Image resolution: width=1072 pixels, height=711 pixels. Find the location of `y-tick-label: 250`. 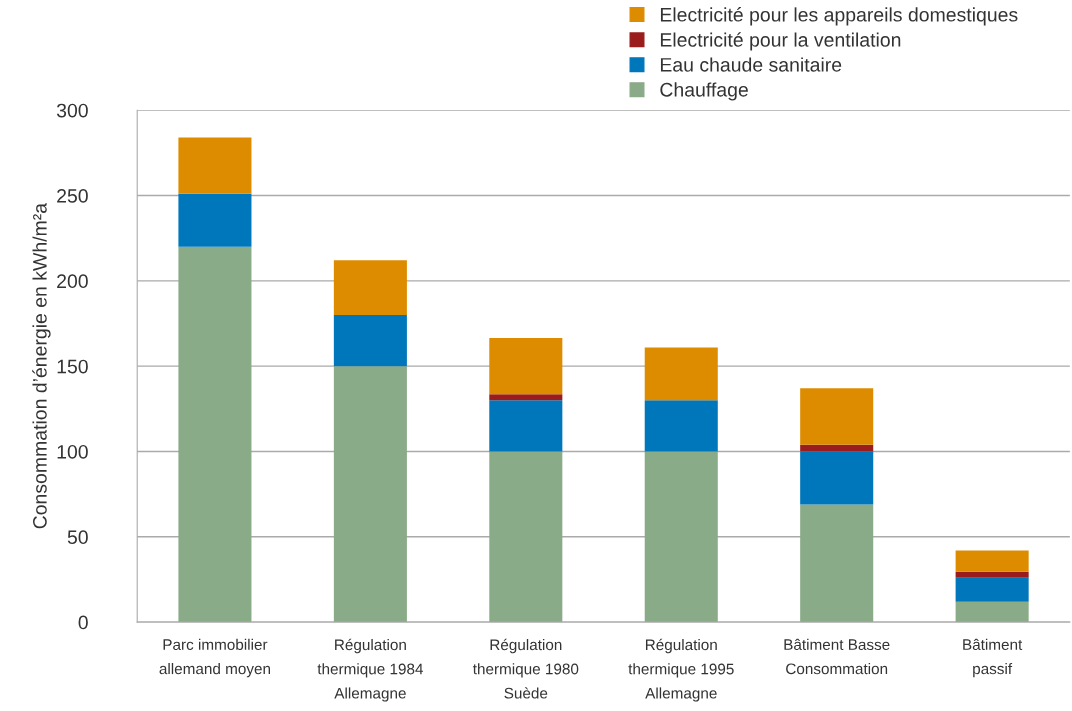

y-tick-label: 250 is located at coordinates (72, 195).